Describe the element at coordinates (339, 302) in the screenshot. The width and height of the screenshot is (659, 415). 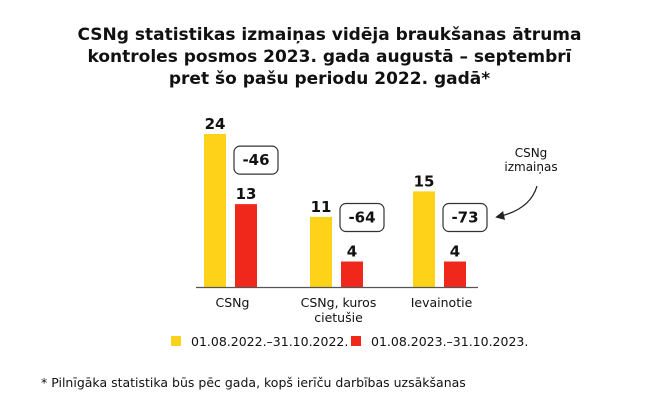
I see `category-label-1-line-0: CSNg, kuros` at that location.